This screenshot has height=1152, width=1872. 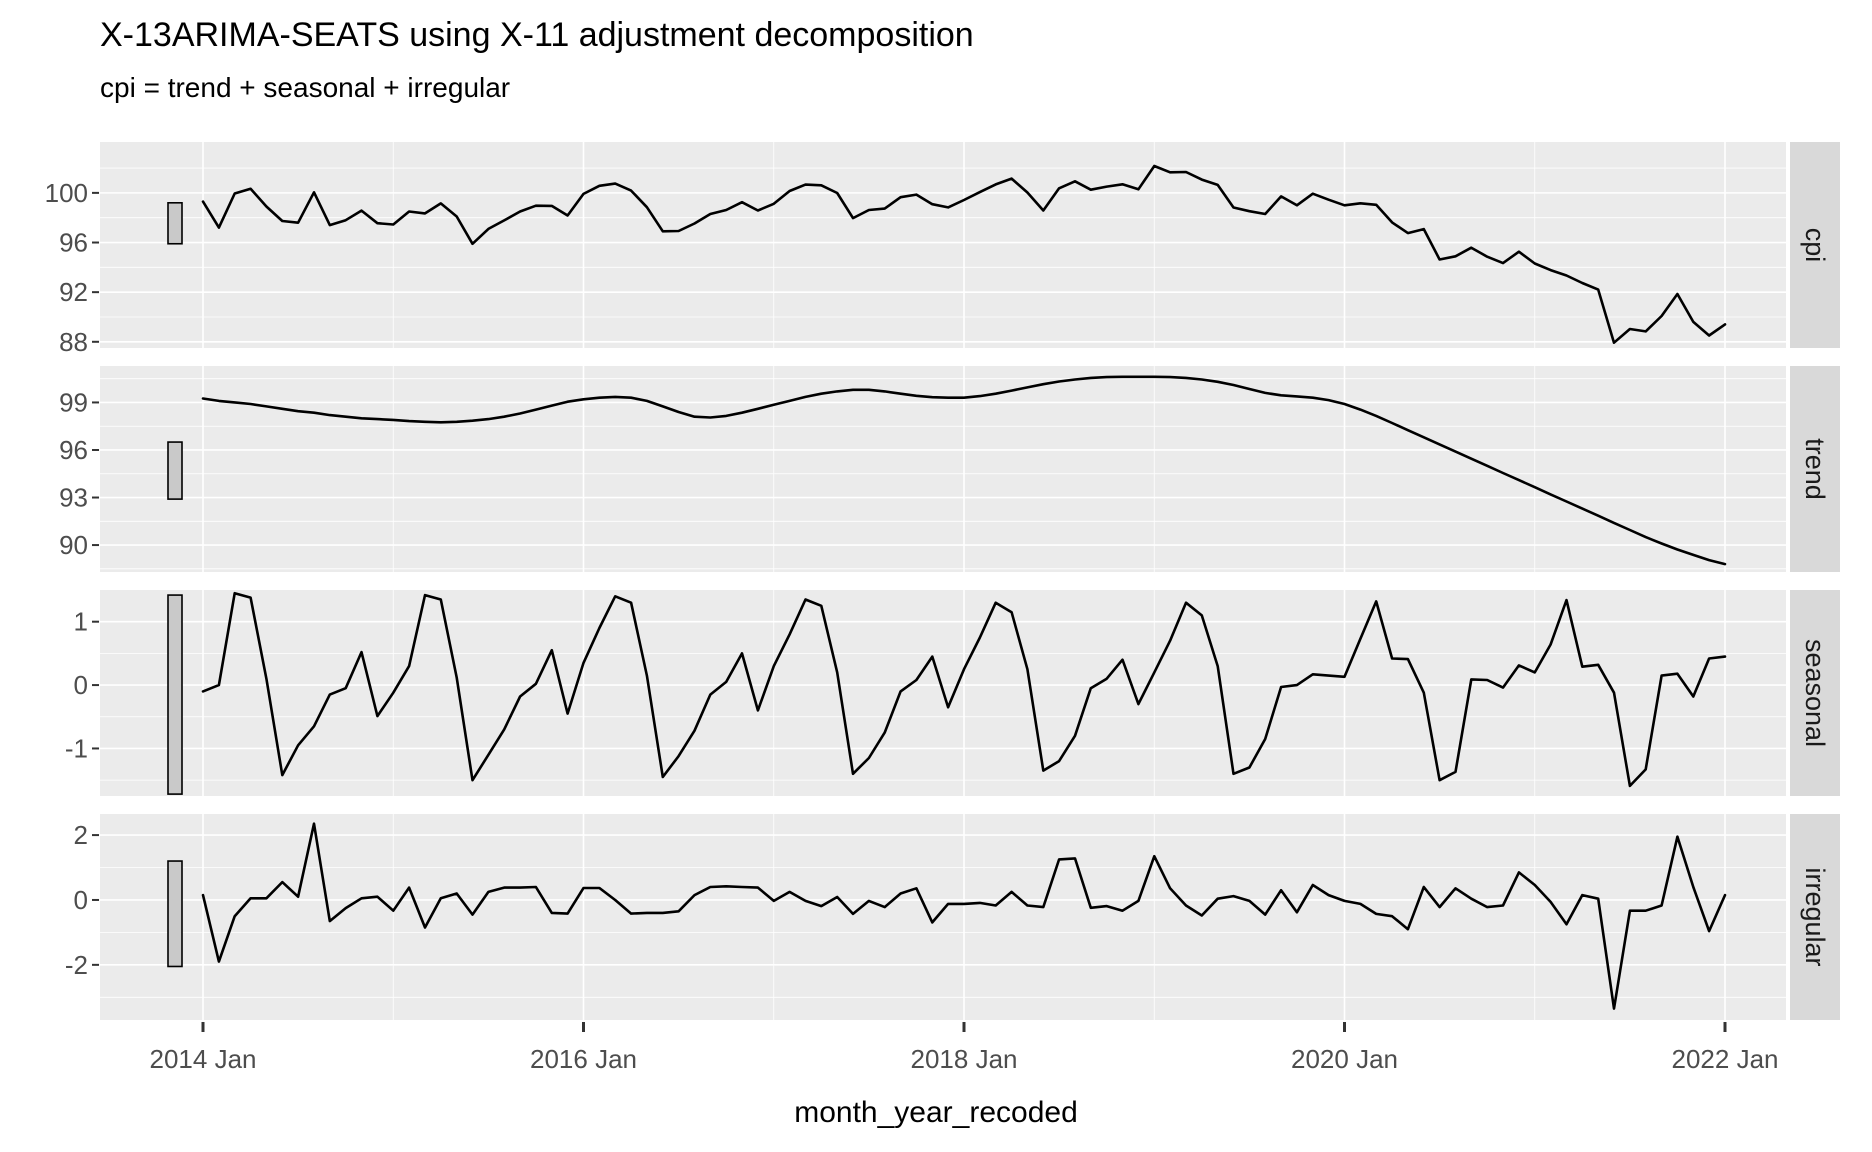 I want to click on y-tick-label-cpi: 88, so click(x=73, y=342).